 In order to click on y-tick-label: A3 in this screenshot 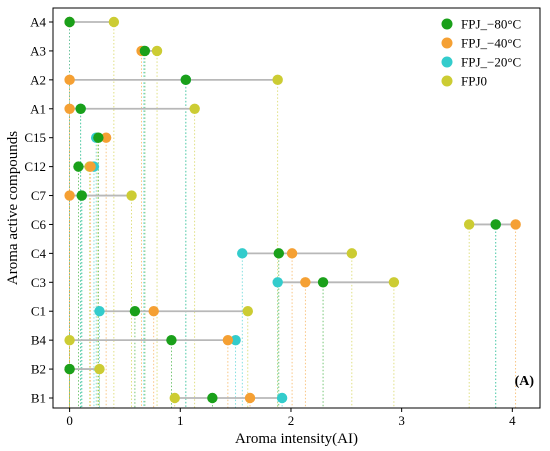, I will do `click(38, 50)`.